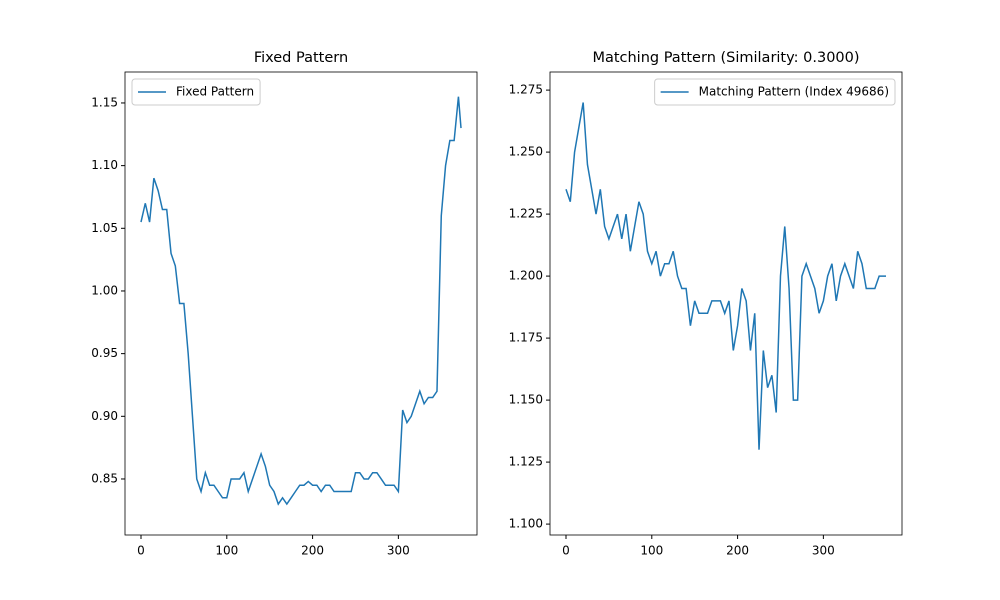  Describe the element at coordinates (104, 290) in the screenshot. I see `y-tick-label: 1.00` at that location.